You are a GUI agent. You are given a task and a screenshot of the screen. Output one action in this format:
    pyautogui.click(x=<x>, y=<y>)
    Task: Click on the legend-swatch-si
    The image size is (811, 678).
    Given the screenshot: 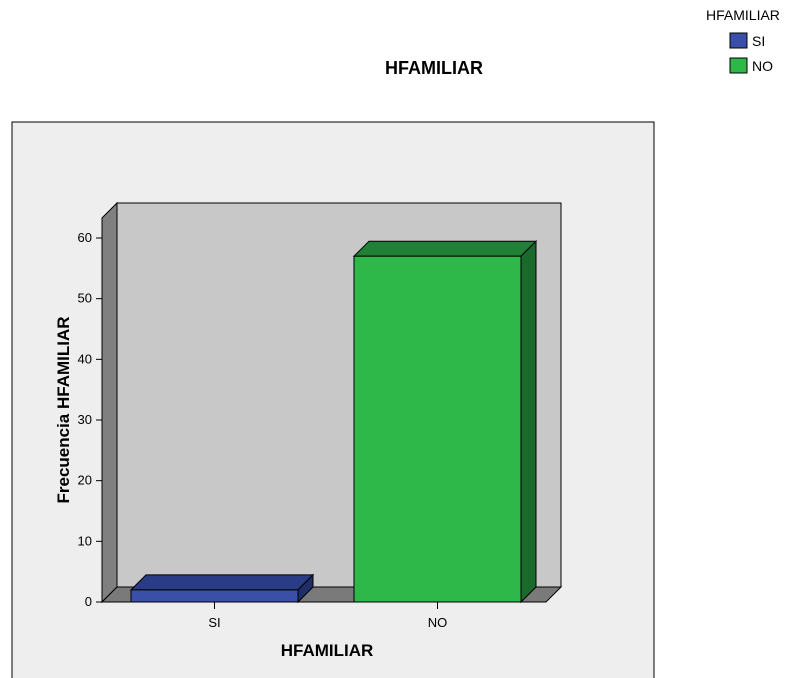 What is the action you would take?
    pyautogui.click(x=738, y=40)
    